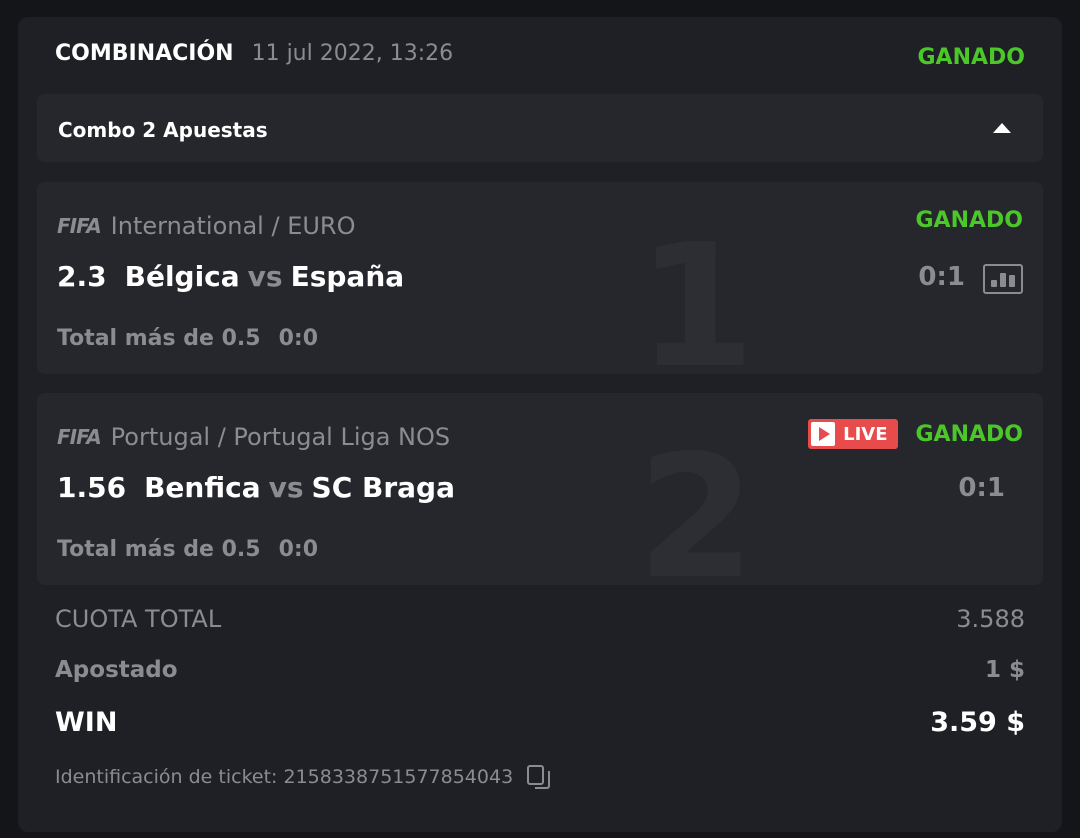  What do you see at coordinates (92, 487) in the screenshot?
I see `odds: 1.56` at bounding box center [92, 487].